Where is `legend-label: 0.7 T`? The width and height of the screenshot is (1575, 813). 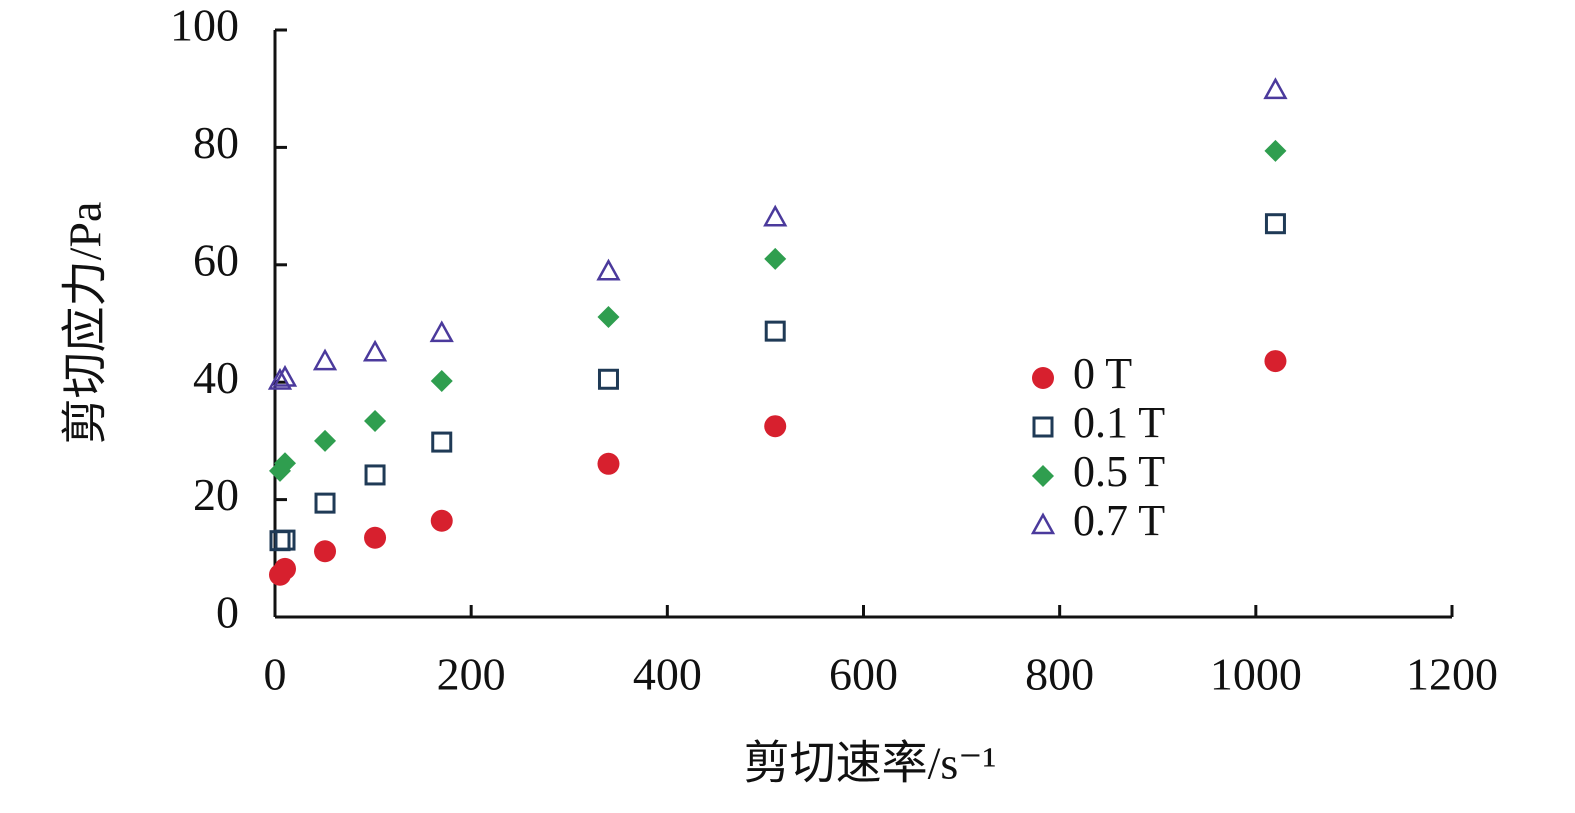 legend-label: 0.7 T is located at coordinates (1119, 520).